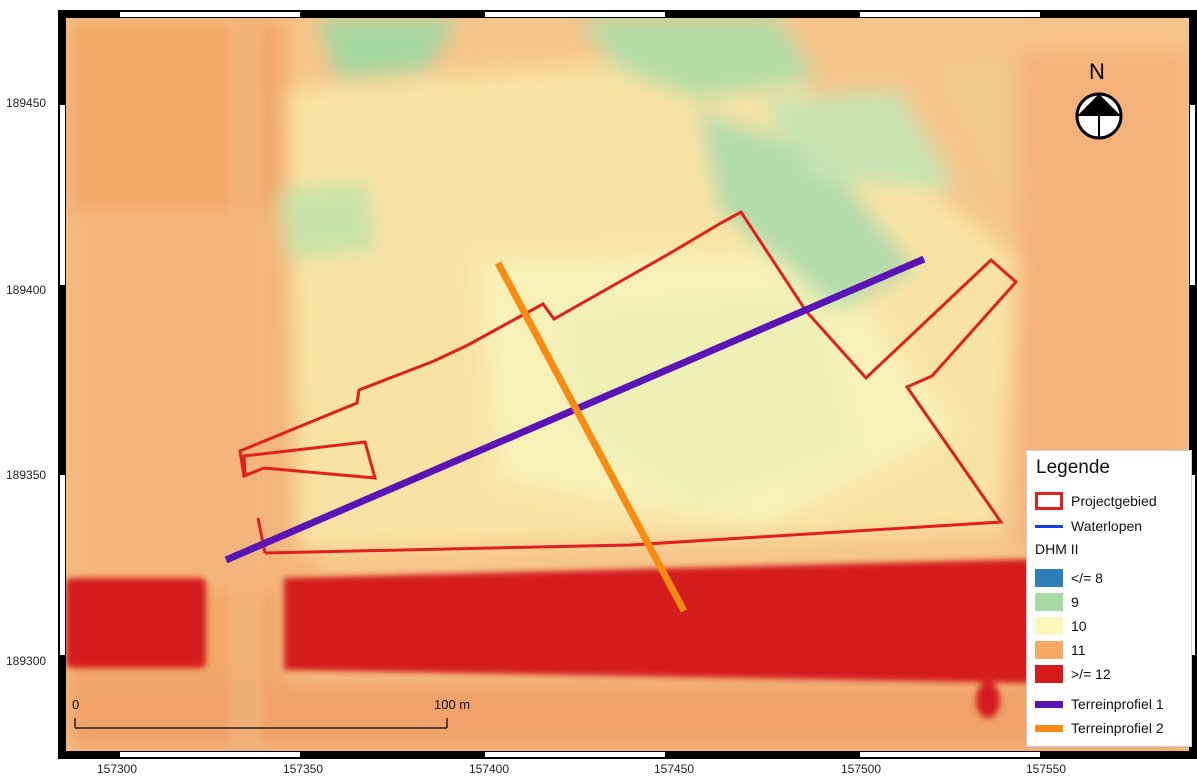  What do you see at coordinates (1117, 704) in the screenshot?
I see `legend-label: Terreinprofiel 1` at bounding box center [1117, 704].